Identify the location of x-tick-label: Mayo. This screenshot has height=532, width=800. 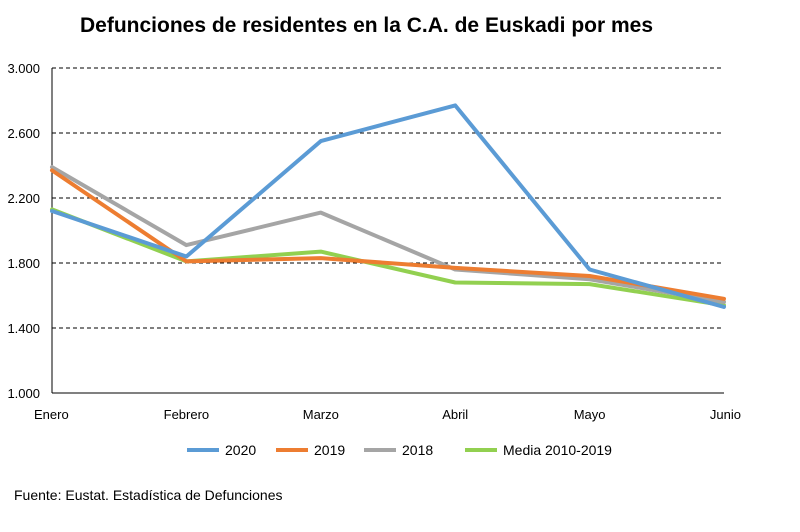
(590, 414).